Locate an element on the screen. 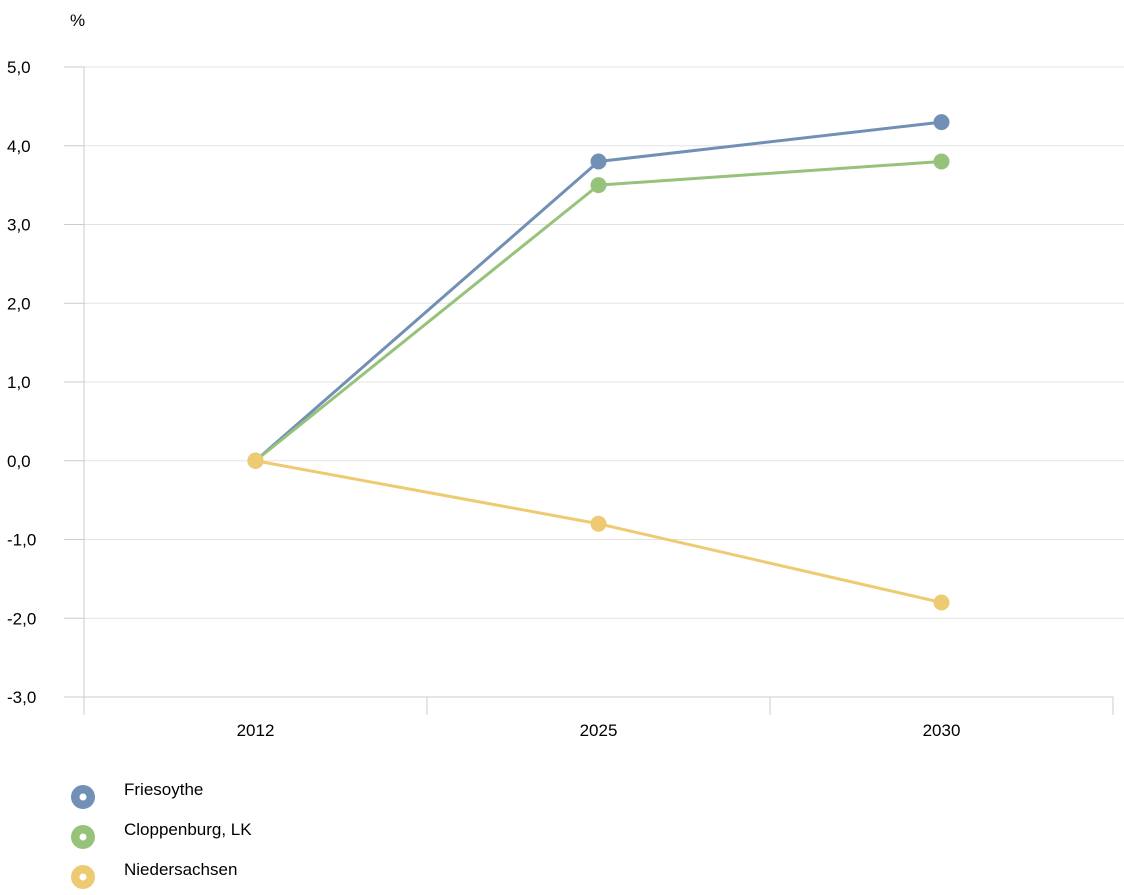  y-tick-label: 2,0 is located at coordinates (19, 303).